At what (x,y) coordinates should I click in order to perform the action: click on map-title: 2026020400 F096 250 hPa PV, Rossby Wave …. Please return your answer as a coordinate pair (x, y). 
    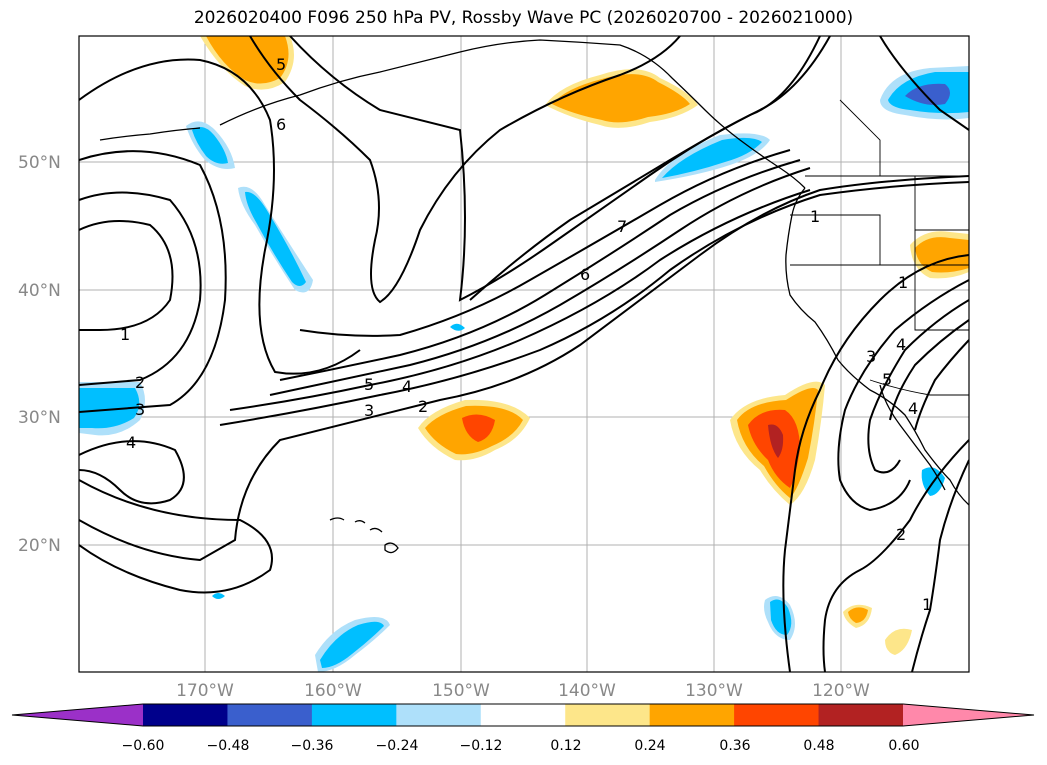
    Looking at the image, I should click on (523, 18).